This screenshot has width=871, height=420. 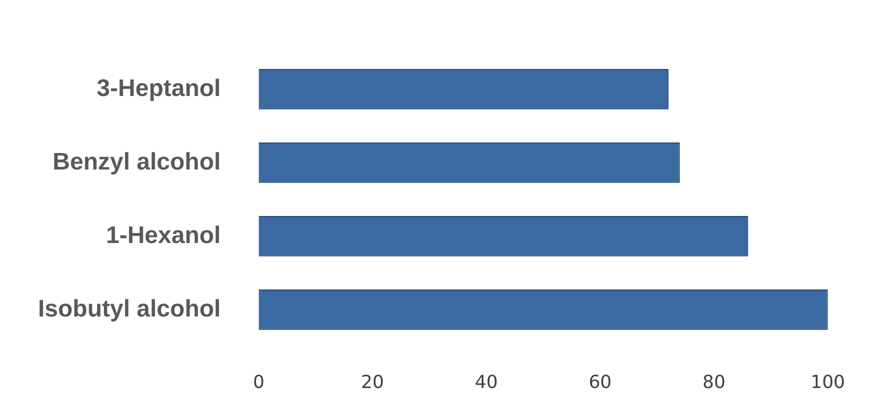 What do you see at coordinates (158, 88) in the screenshot?
I see `y-tick-label: 3-Heptanol` at bounding box center [158, 88].